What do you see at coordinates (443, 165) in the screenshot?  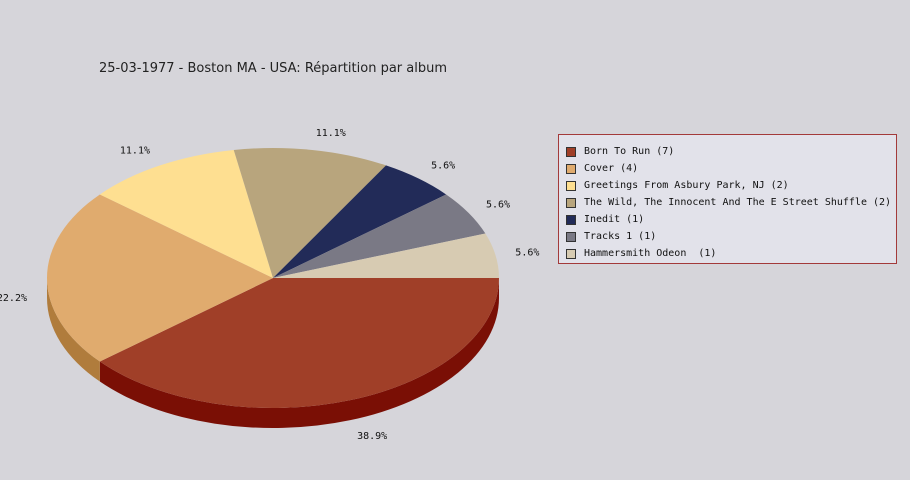 I see `slice-percent-label-4: 5.6%` at bounding box center [443, 165].